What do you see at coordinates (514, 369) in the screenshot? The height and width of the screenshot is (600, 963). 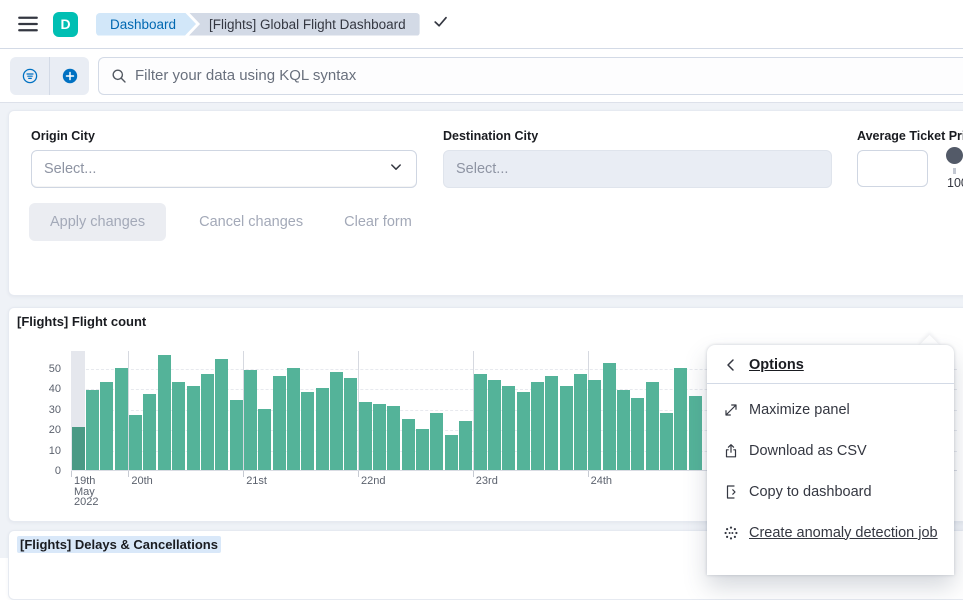 I see `gridline` at bounding box center [514, 369].